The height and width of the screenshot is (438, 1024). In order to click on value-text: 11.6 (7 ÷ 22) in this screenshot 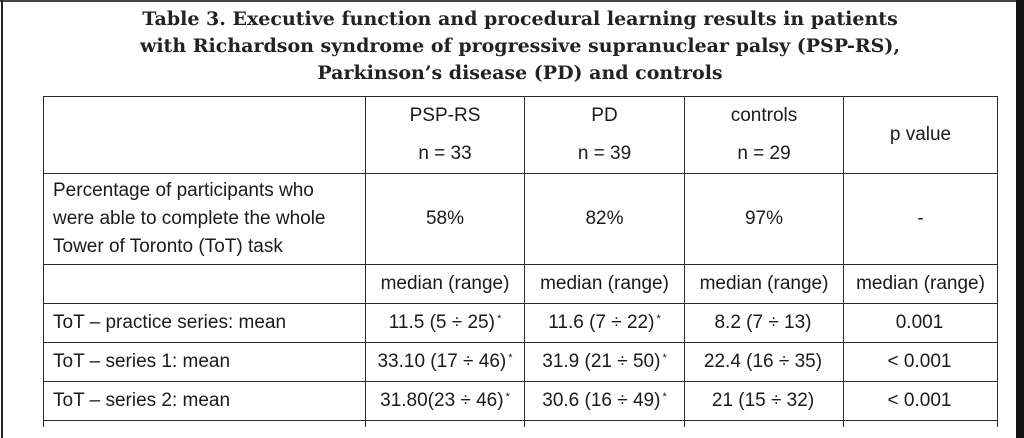, I will do `click(601, 322)`.